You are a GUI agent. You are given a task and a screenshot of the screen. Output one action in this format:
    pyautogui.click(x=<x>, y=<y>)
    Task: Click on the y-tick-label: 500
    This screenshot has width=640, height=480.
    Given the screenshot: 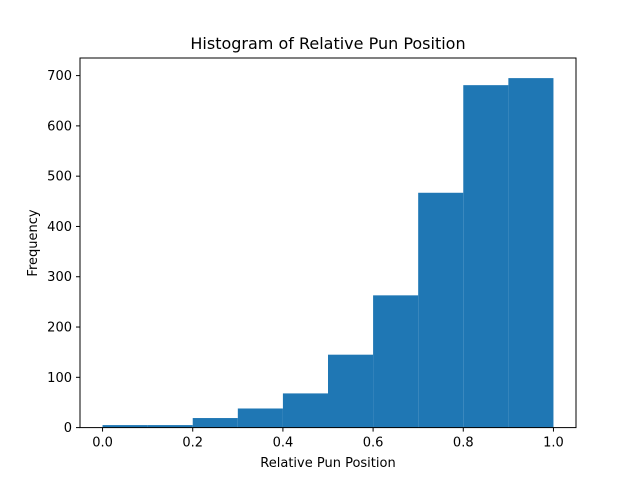 What is the action you would take?
    pyautogui.click(x=59, y=177)
    